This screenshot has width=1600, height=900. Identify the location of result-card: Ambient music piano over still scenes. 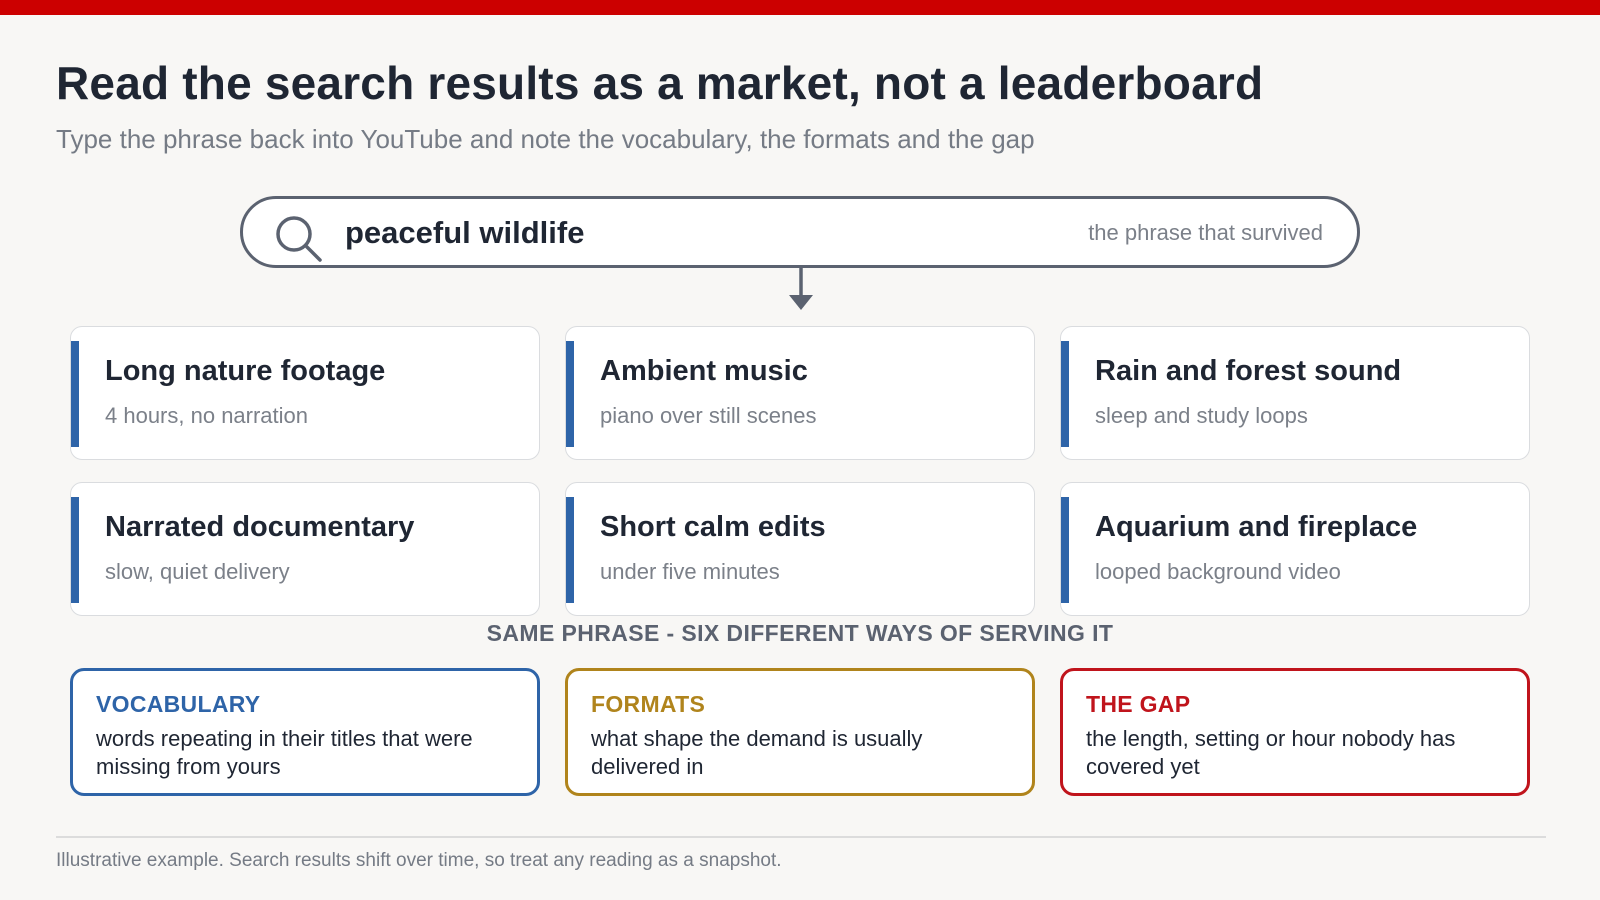
(800, 393).